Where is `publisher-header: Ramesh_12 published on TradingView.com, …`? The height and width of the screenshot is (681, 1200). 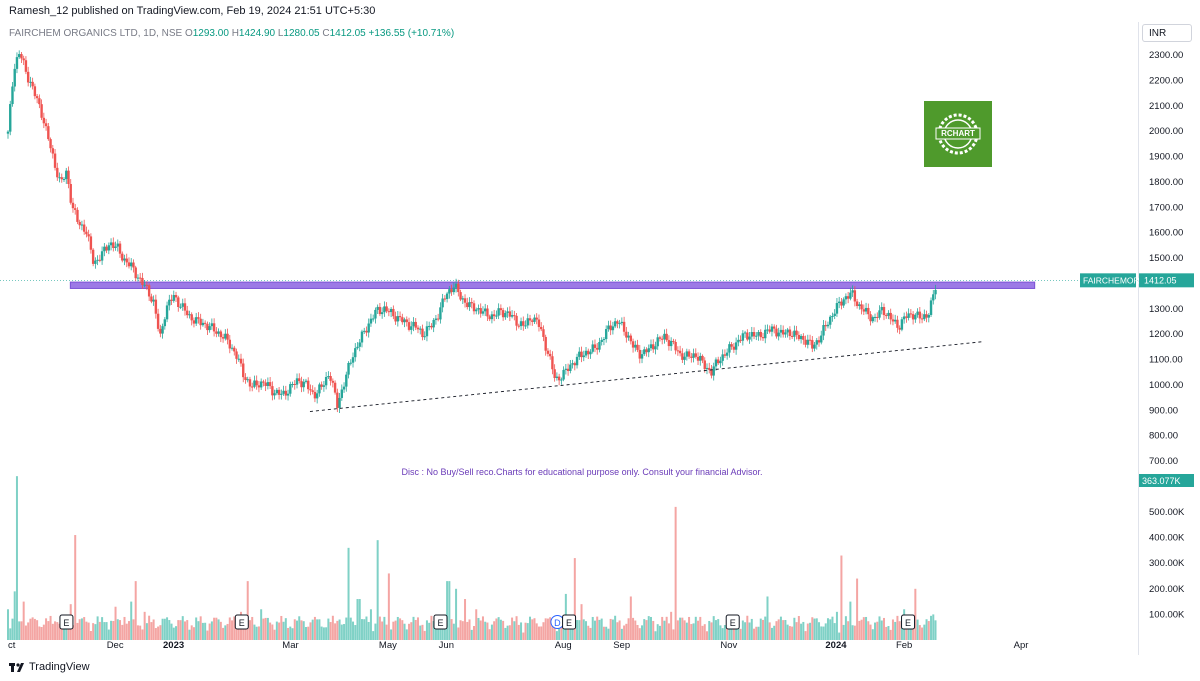 publisher-header: Ramesh_12 published on TradingView.com, … is located at coordinates (192, 11).